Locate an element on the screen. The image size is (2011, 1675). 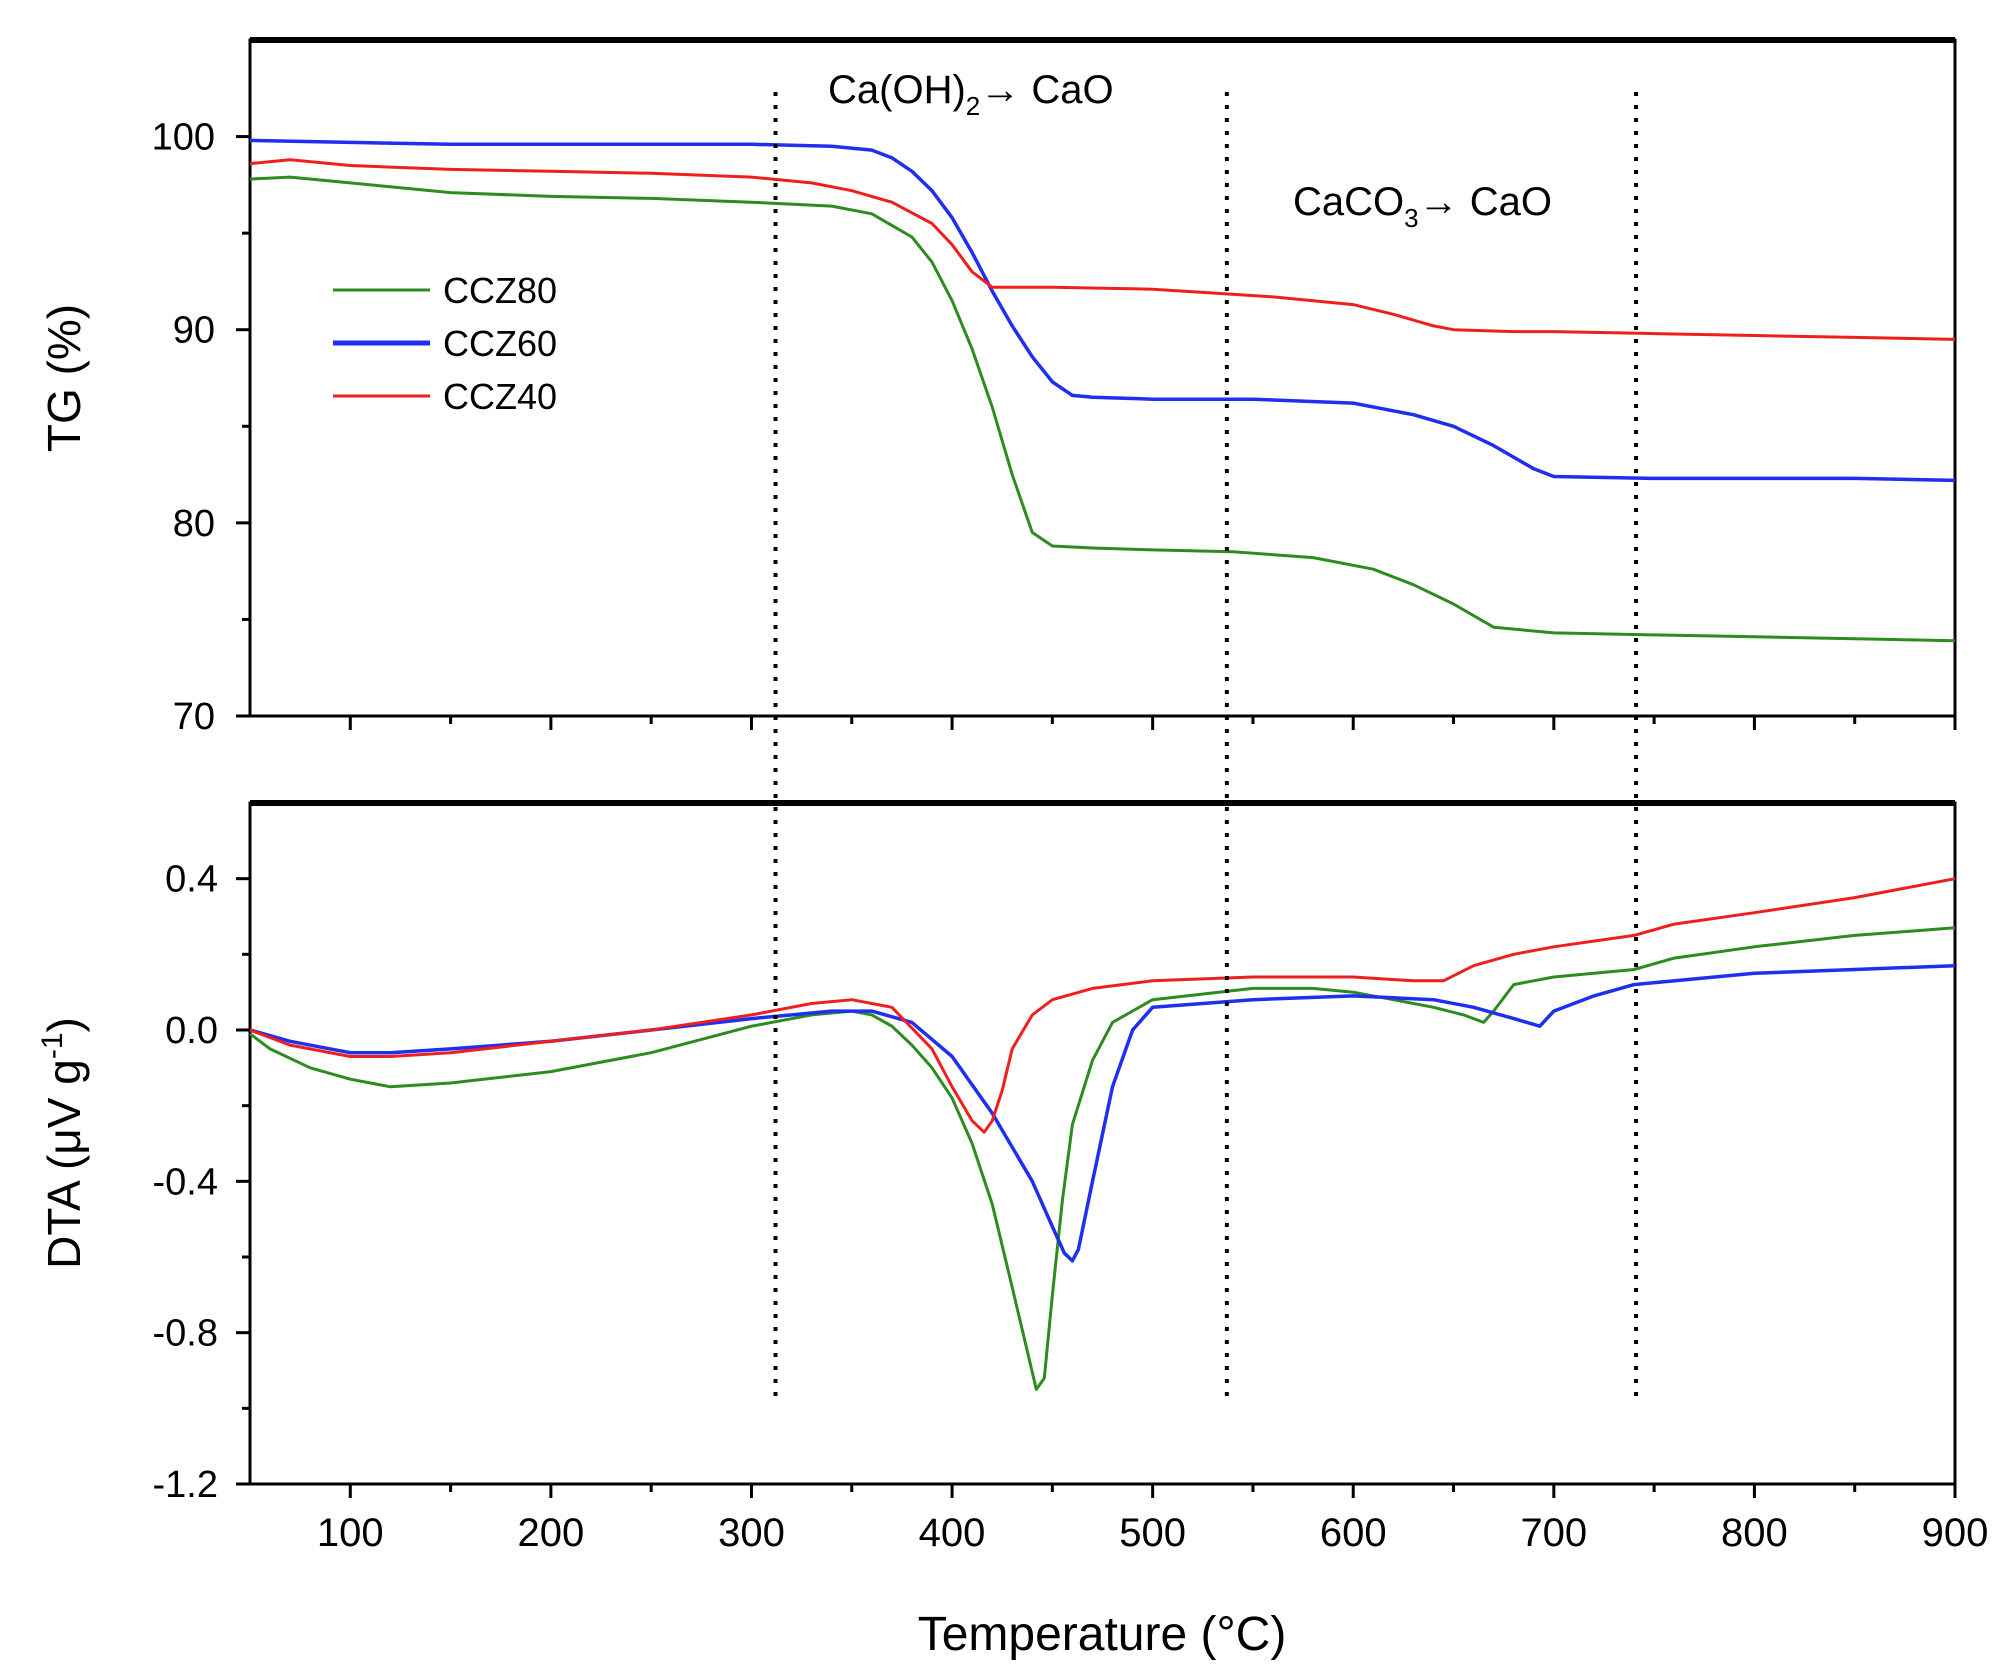
y-tick-label: -0.4 is located at coordinates (185, 1182).